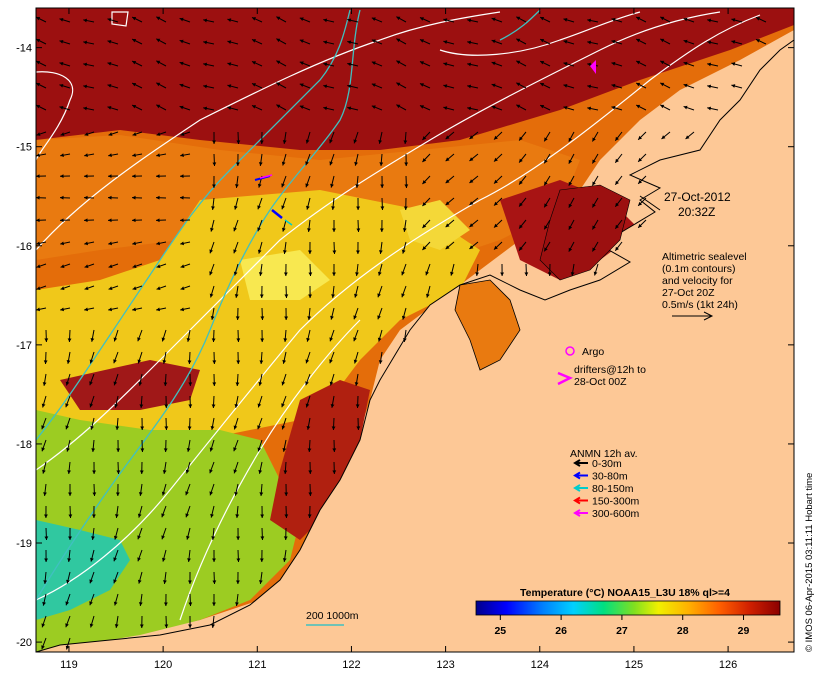 The image size is (820, 680). I want to click on sst-cyan-patch, so click(83, 570).